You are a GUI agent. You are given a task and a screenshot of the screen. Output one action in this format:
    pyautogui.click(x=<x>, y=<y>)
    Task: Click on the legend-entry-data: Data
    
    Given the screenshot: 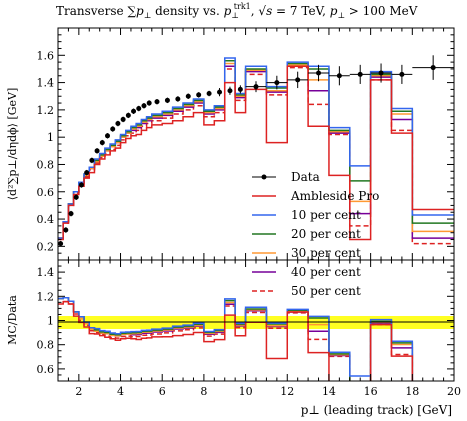 What is the action you would take?
    pyautogui.click(x=286, y=177)
    